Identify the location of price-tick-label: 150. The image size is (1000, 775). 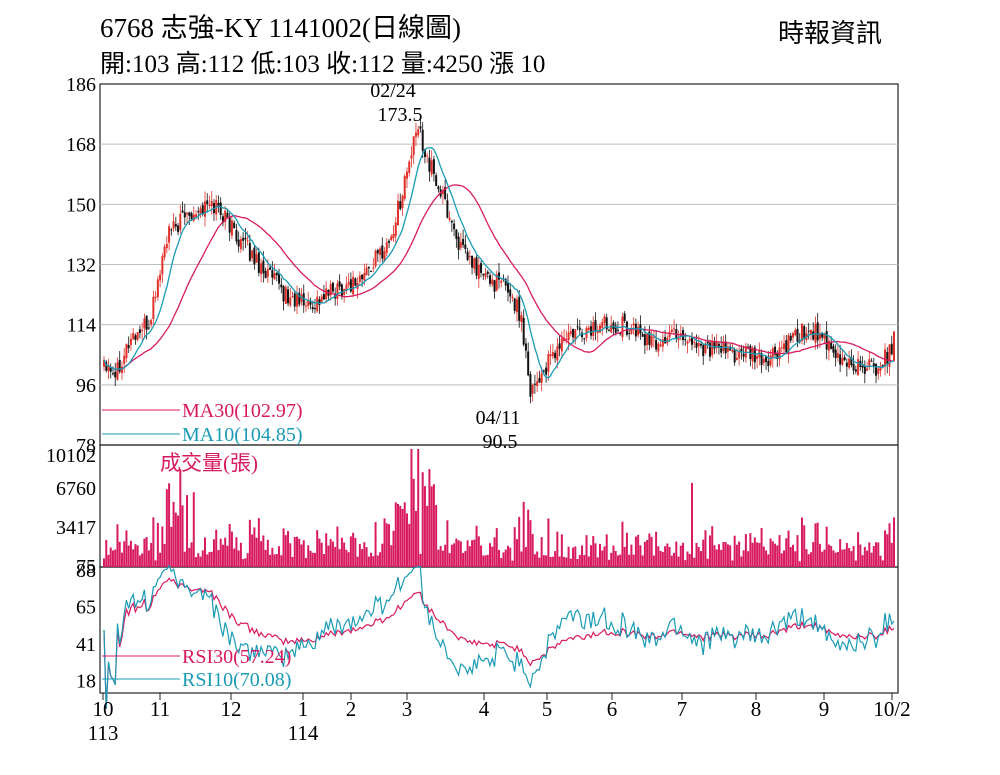
(81, 205).